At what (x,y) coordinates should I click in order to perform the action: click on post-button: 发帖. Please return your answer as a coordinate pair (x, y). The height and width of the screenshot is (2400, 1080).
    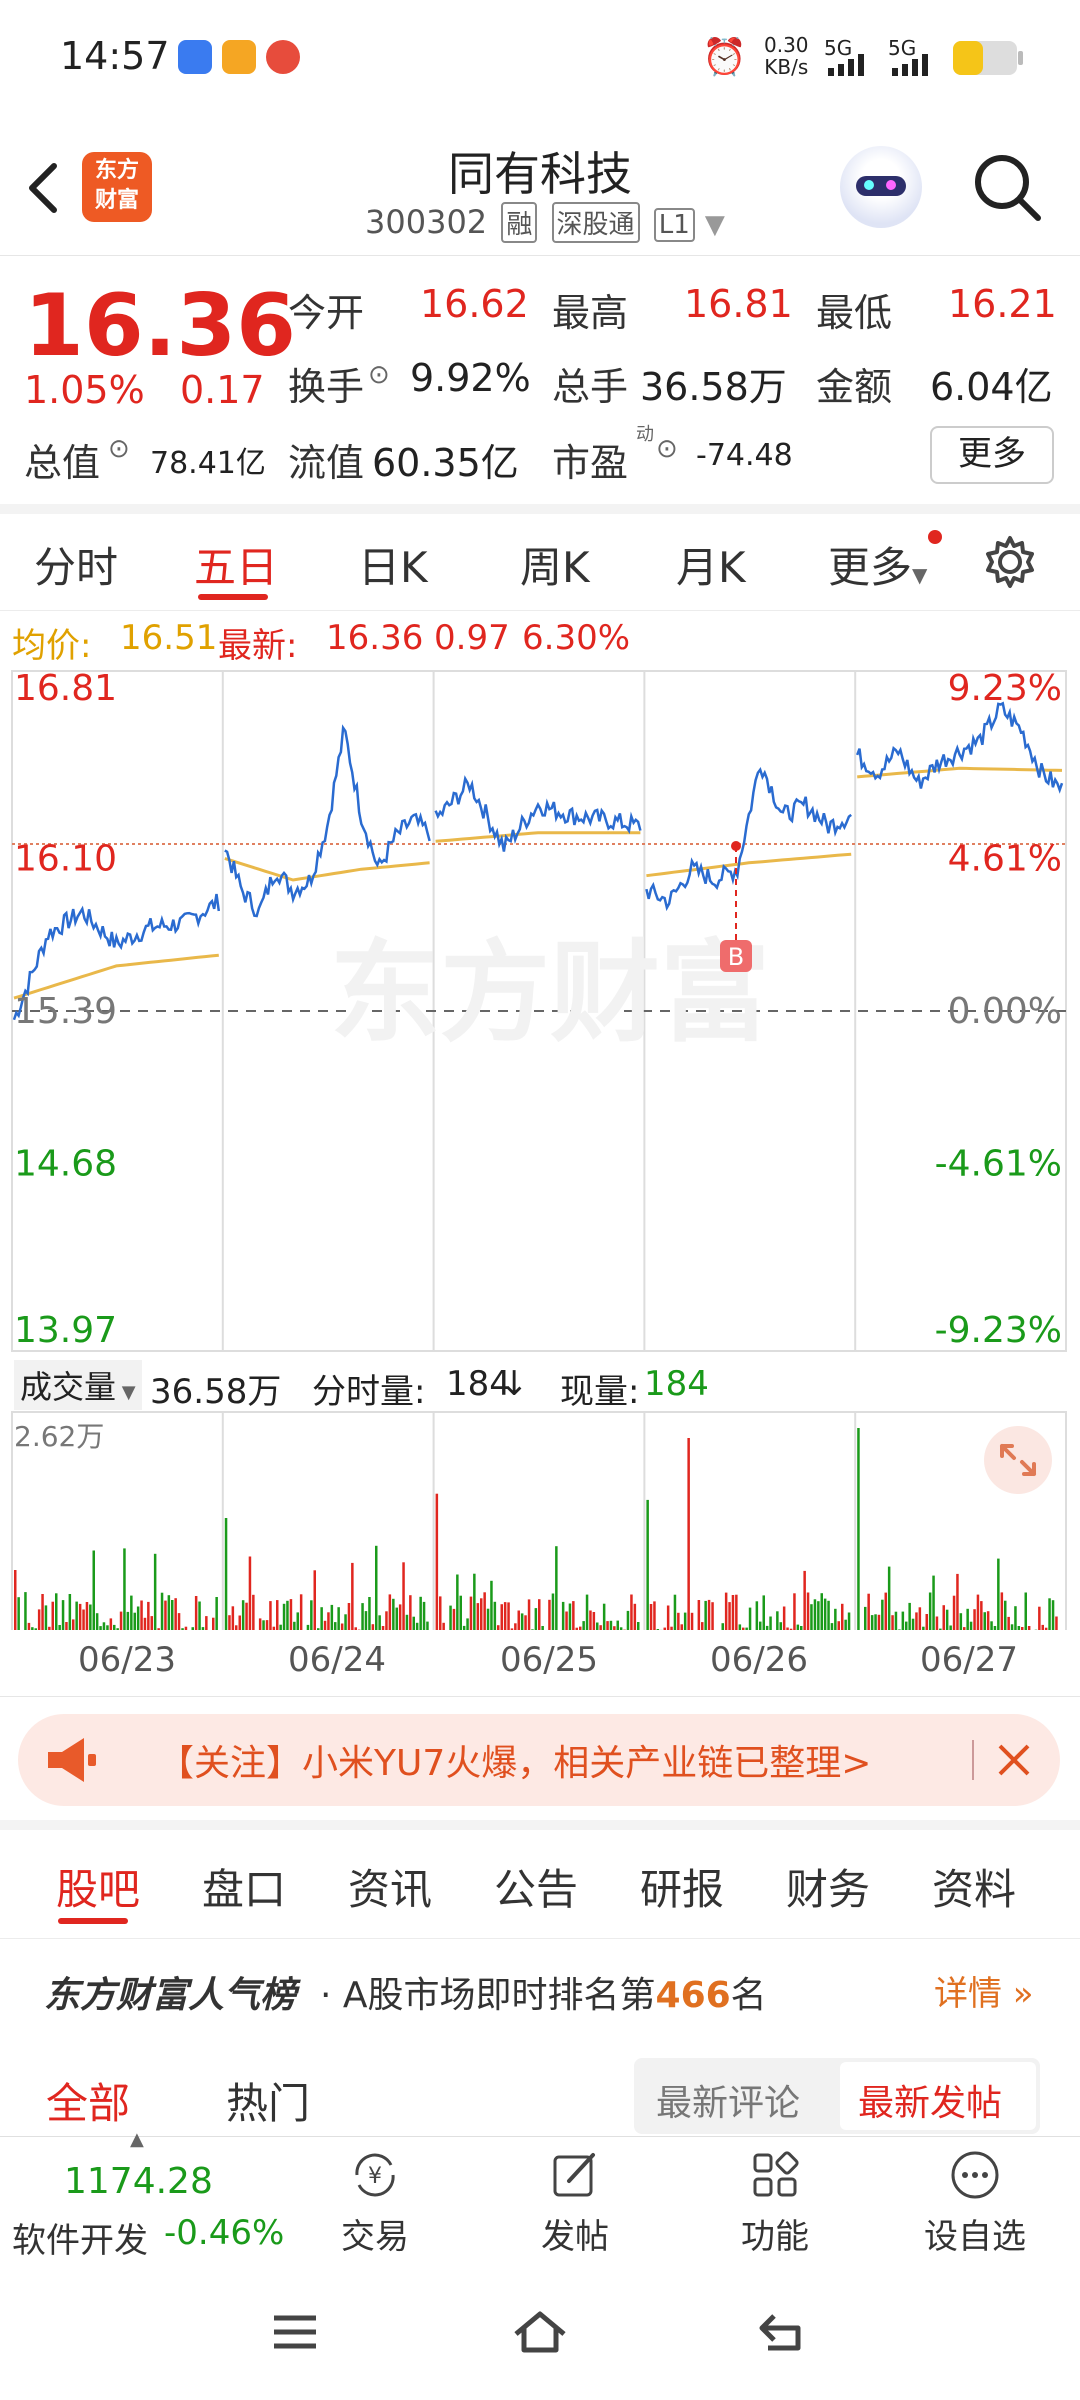
    Looking at the image, I should click on (575, 2202).